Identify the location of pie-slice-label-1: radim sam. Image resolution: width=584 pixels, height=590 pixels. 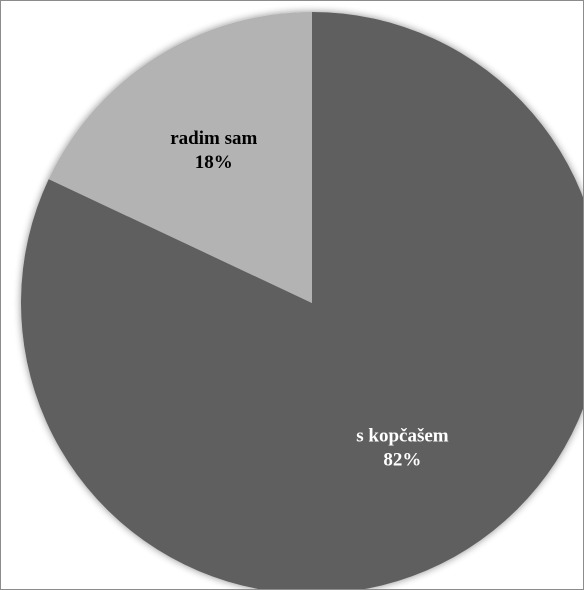
(213, 138).